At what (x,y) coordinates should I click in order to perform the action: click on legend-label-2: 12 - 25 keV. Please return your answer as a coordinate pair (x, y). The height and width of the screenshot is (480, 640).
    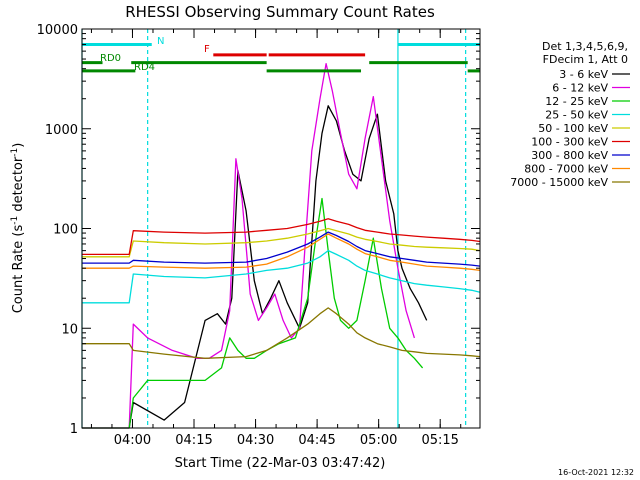
    Looking at the image, I should click on (576, 101).